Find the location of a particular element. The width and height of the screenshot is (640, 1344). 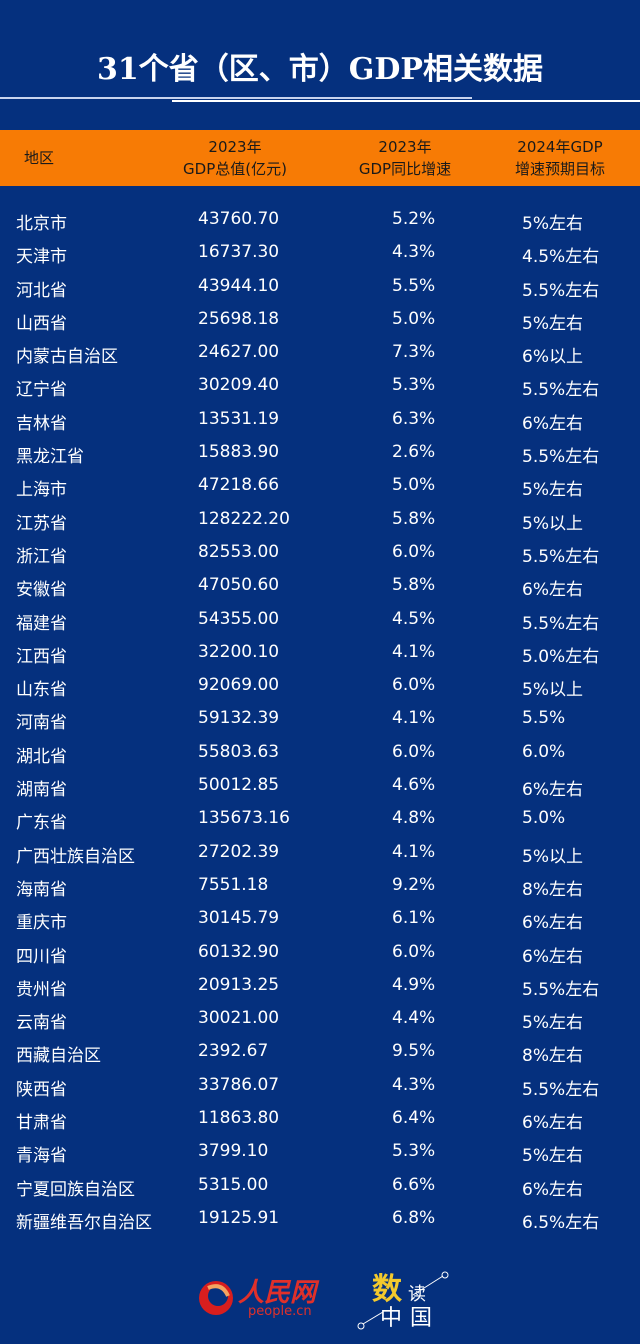

cell-region: 北京市 is located at coordinates (41, 224).